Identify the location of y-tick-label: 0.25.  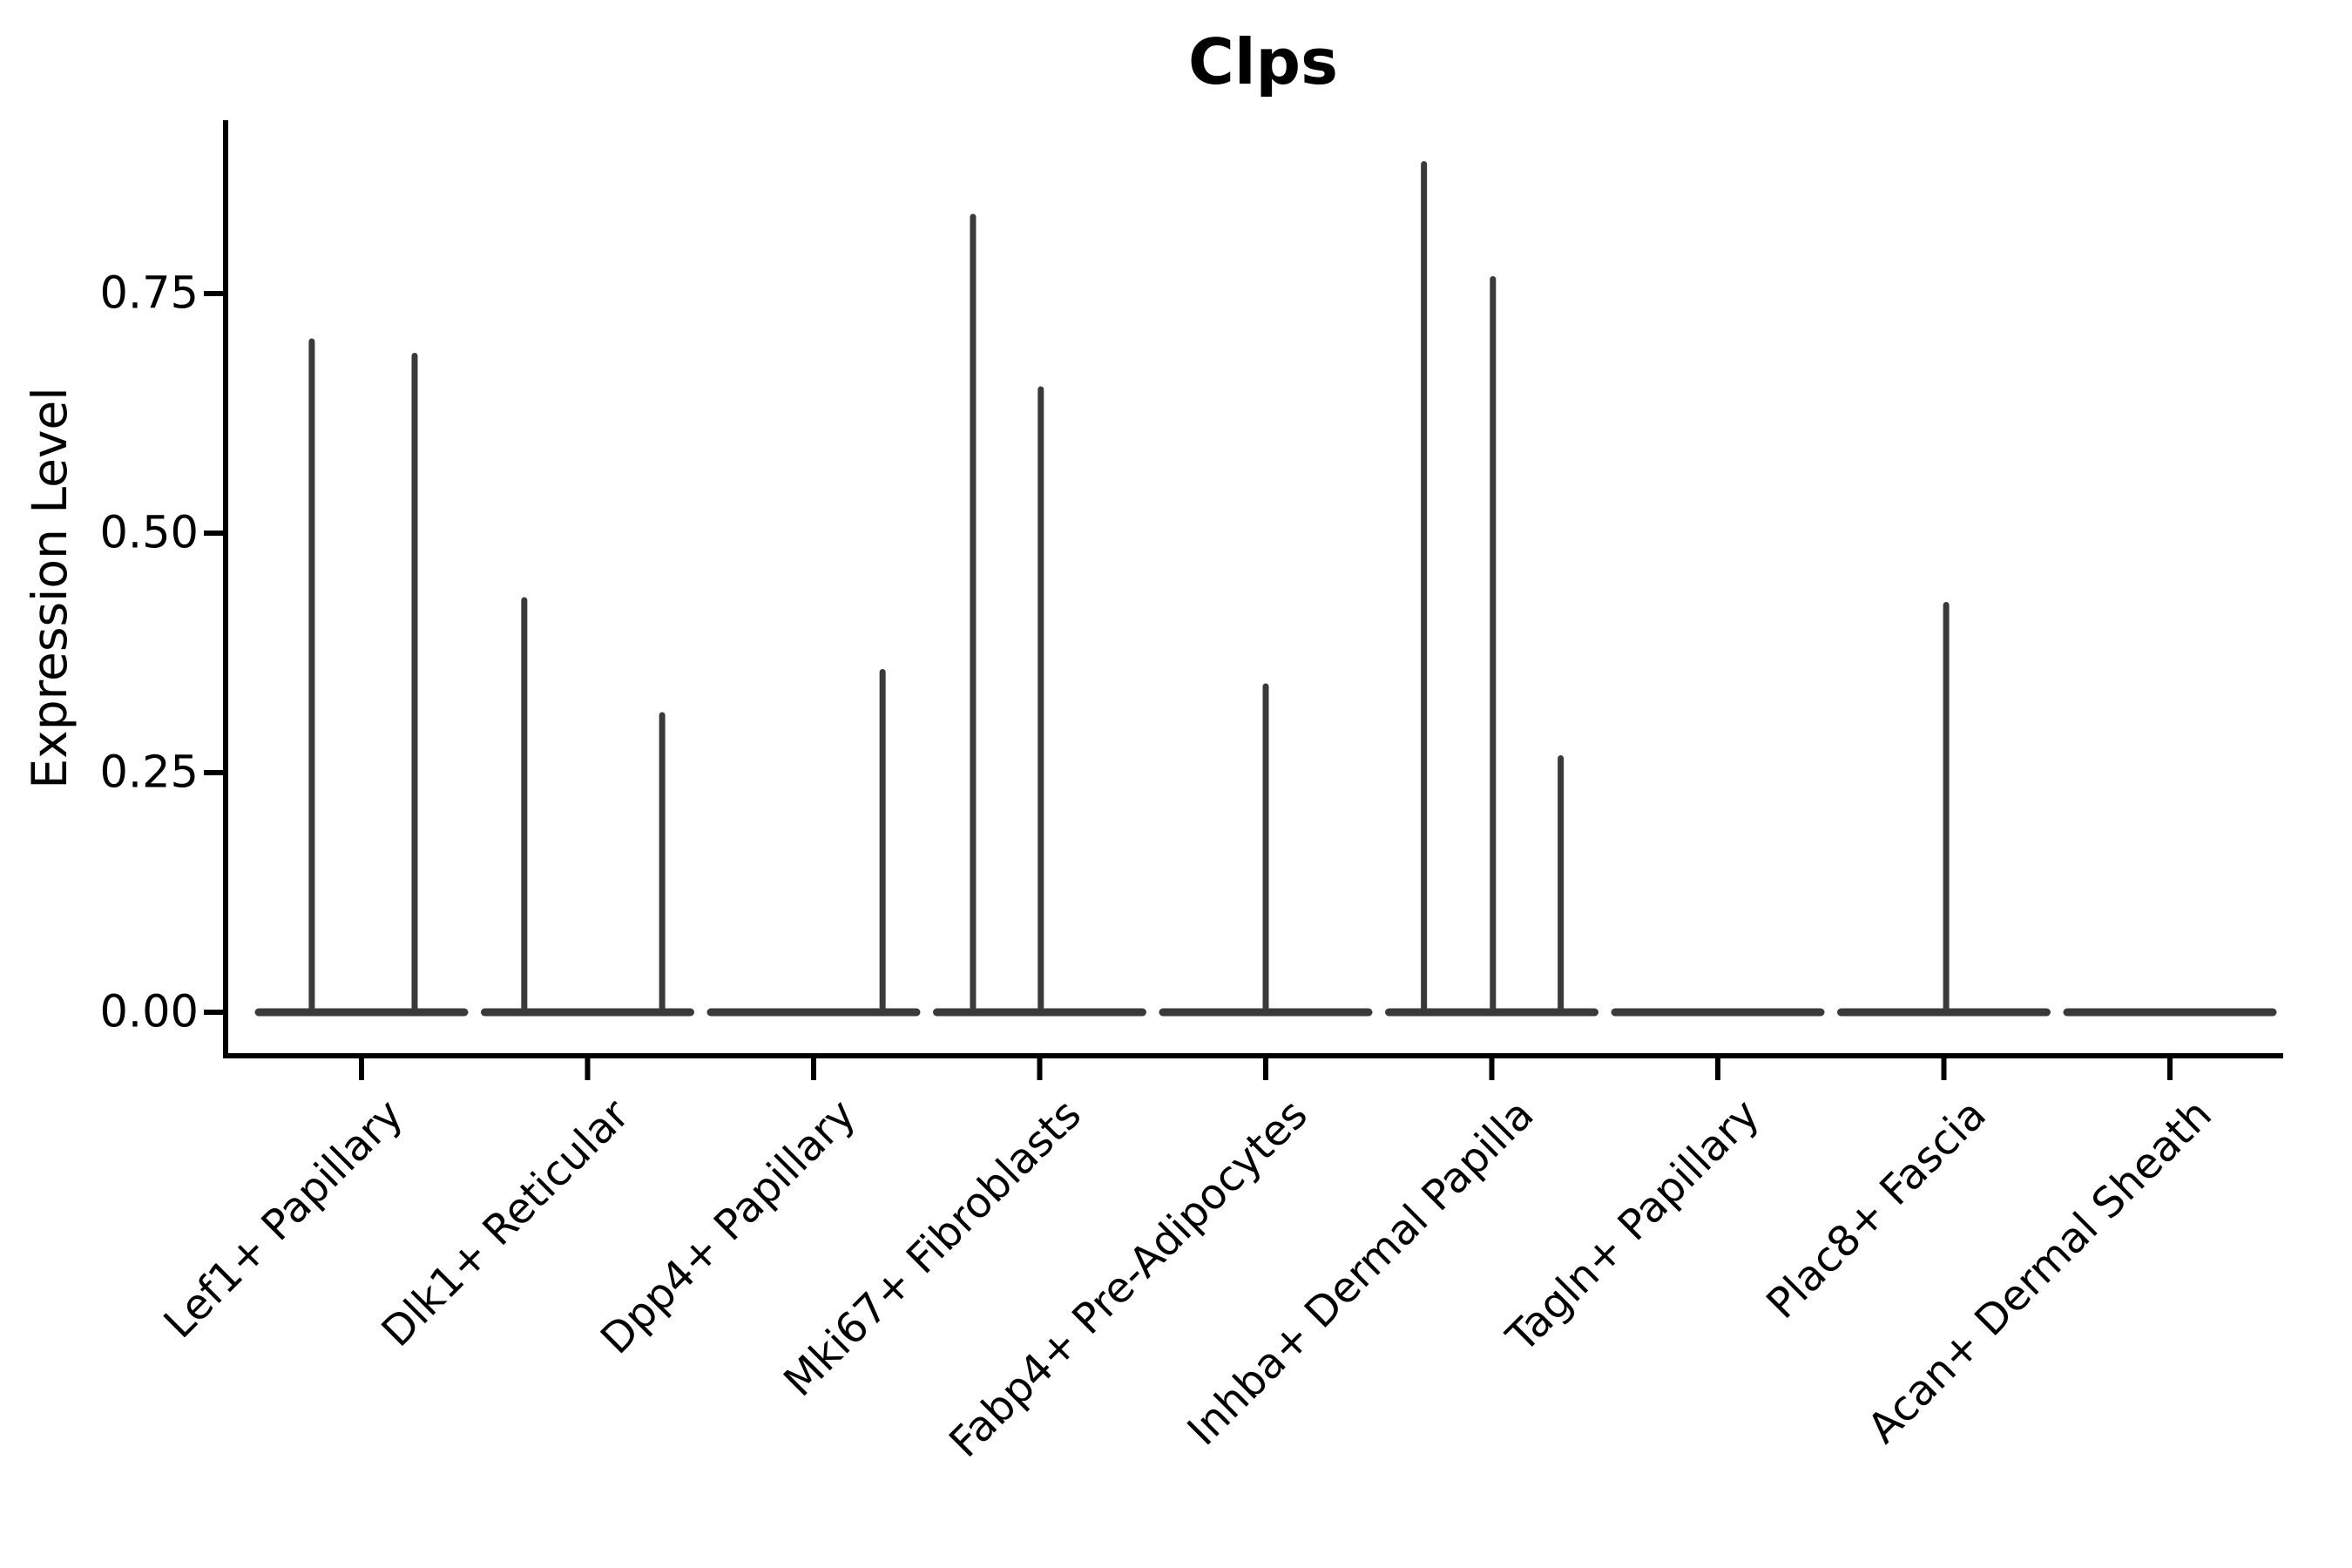
(149, 773).